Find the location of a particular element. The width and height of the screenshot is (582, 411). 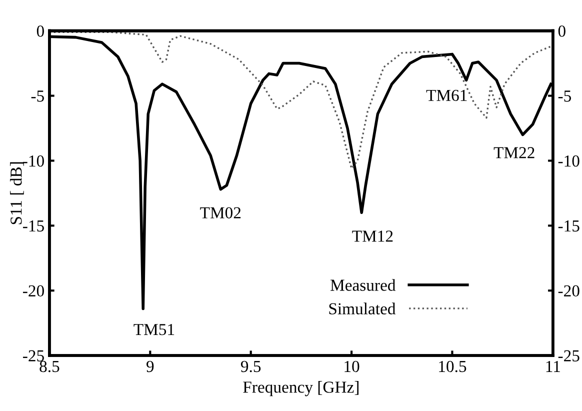

x-tick-label: 10.5 is located at coordinates (452, 366).